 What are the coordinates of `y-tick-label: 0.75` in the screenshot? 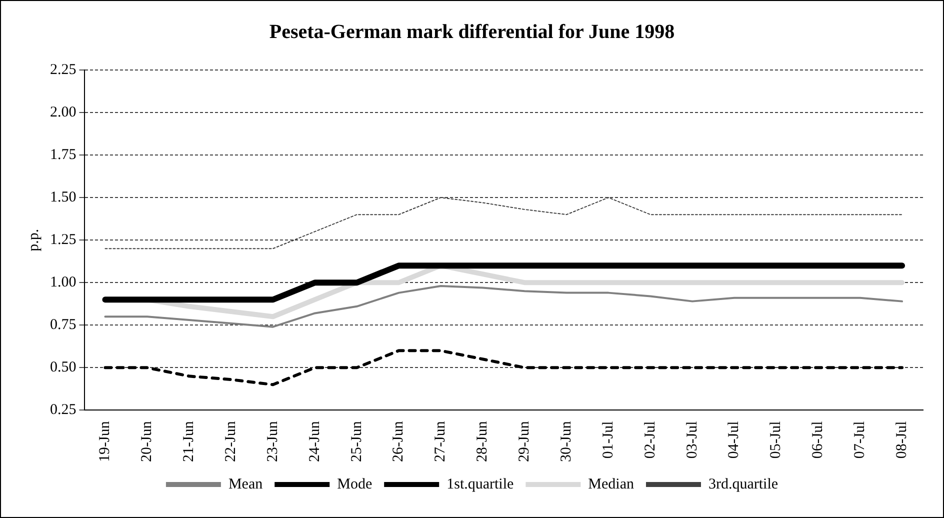 It's located at (63, 325).